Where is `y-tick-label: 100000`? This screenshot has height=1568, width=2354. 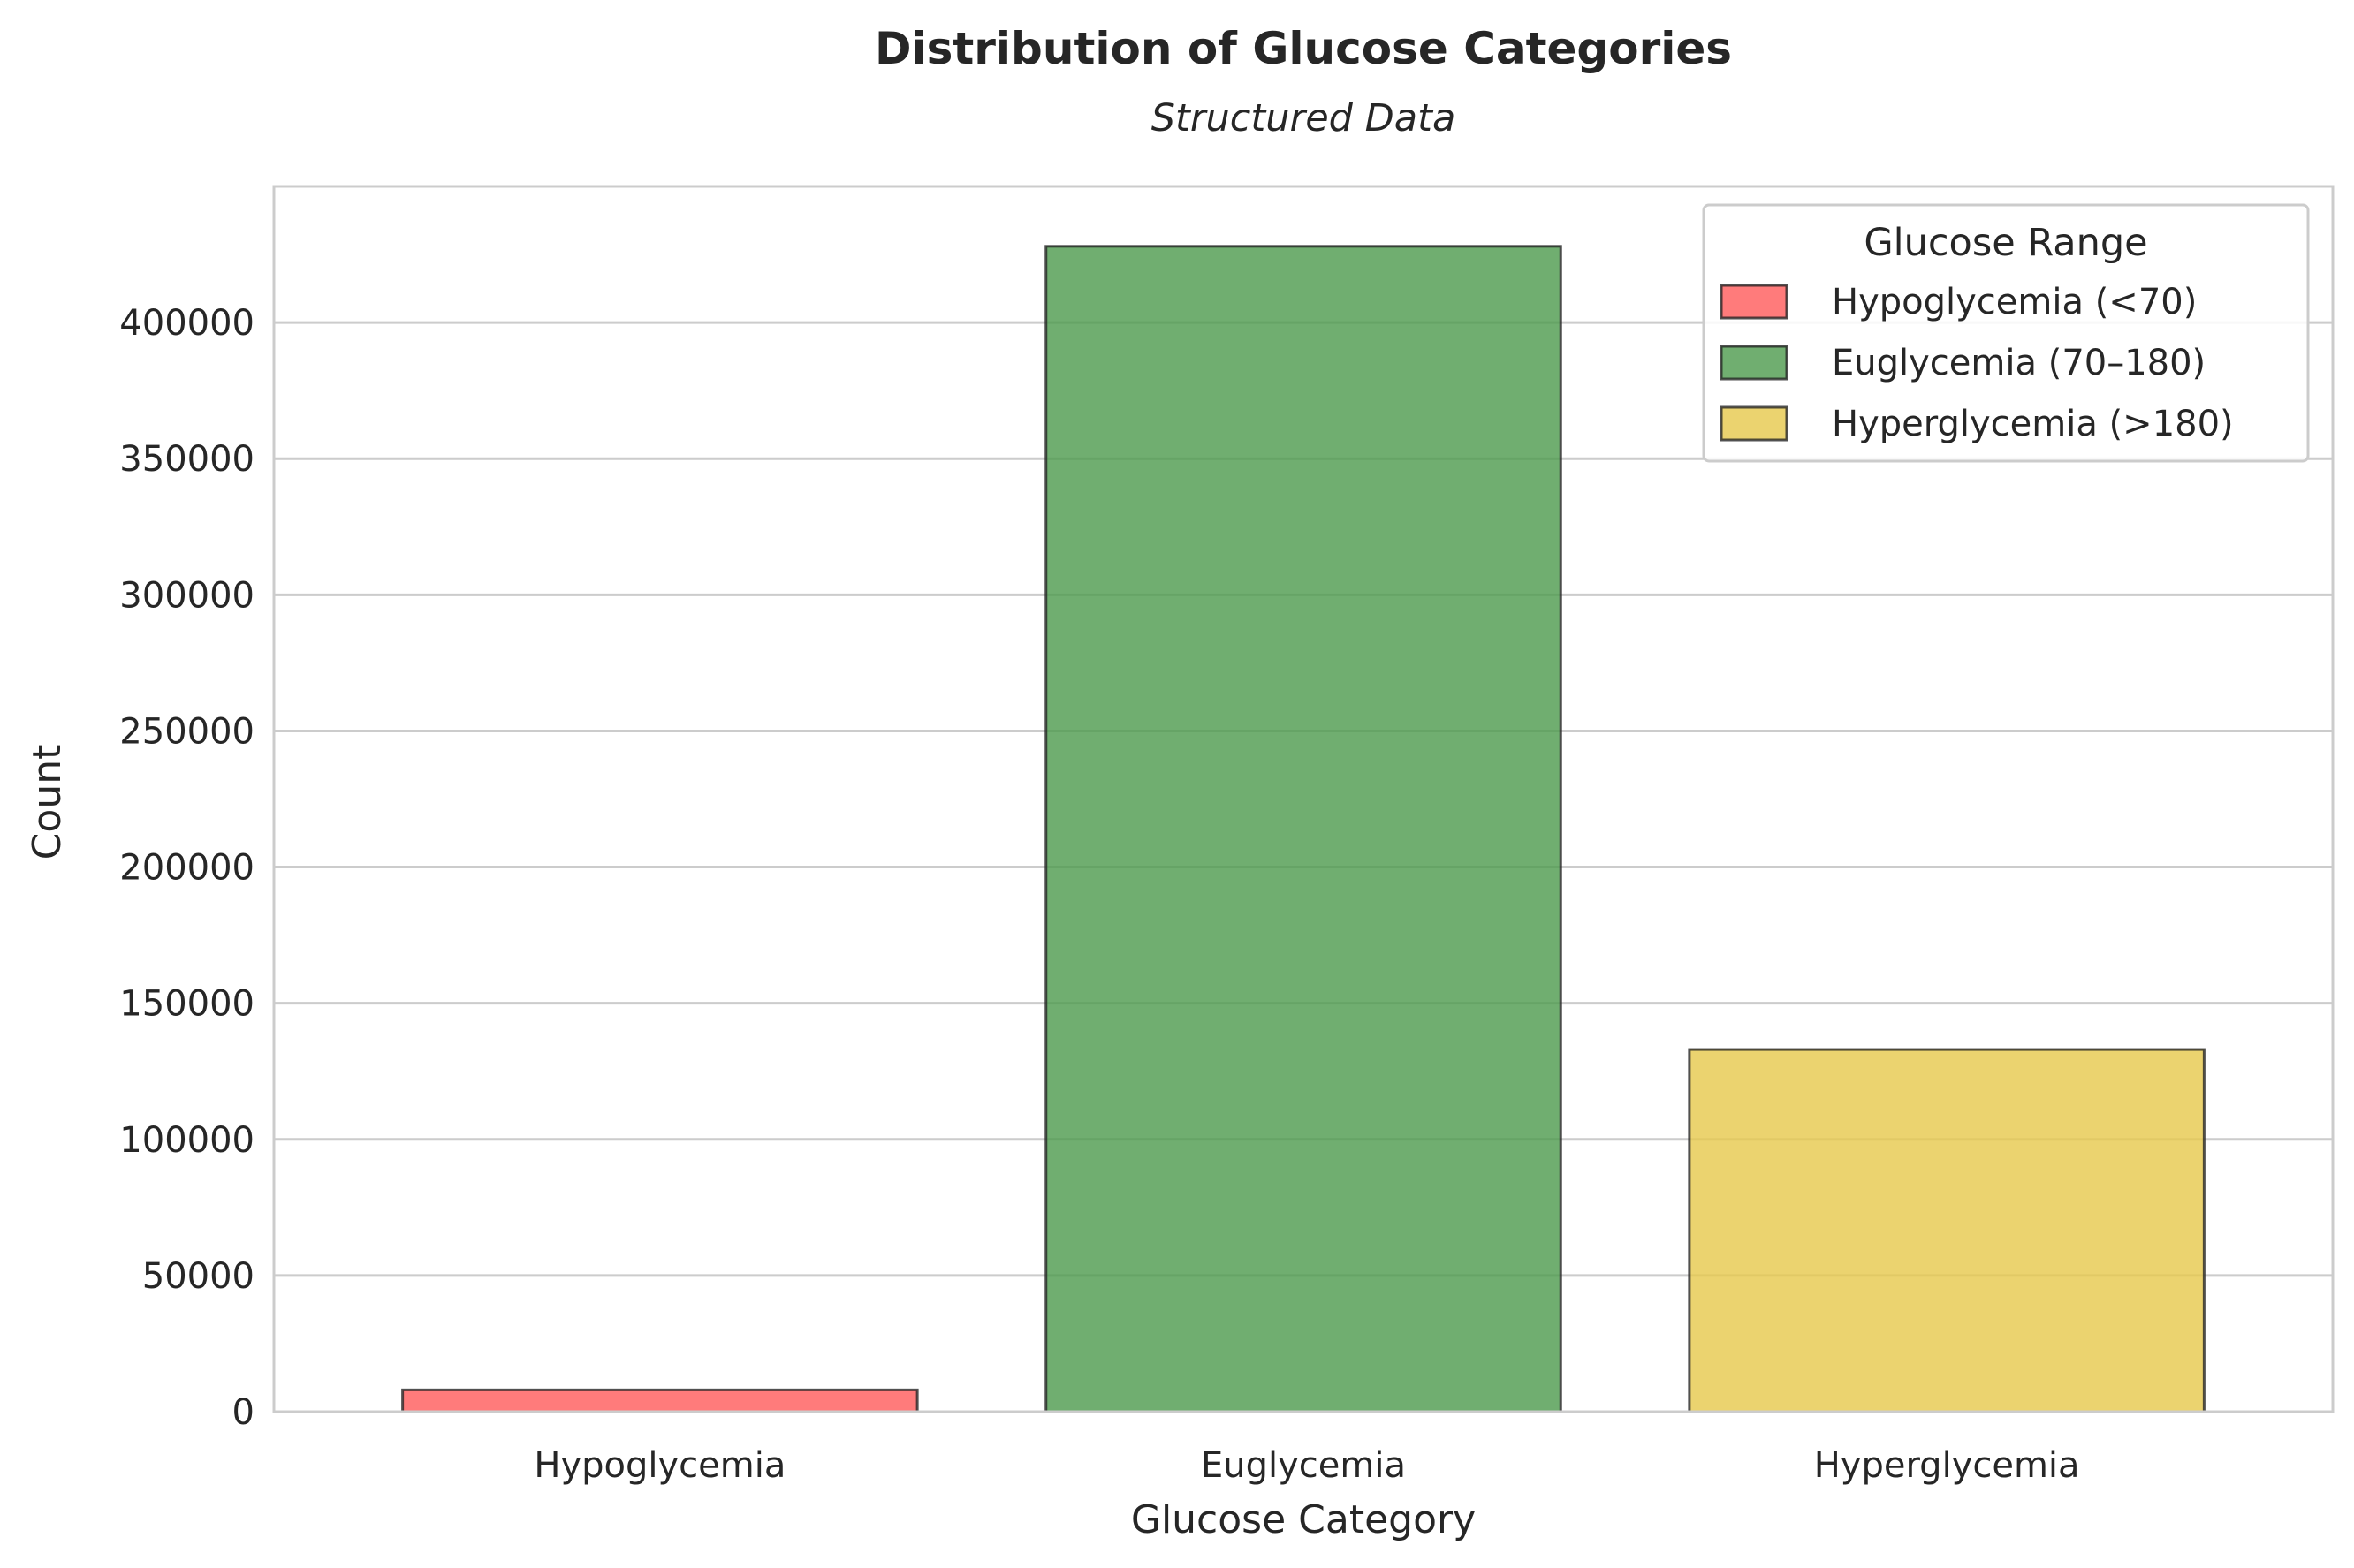
y-tick-label: 100000 is located at coordinates (187, 1140).